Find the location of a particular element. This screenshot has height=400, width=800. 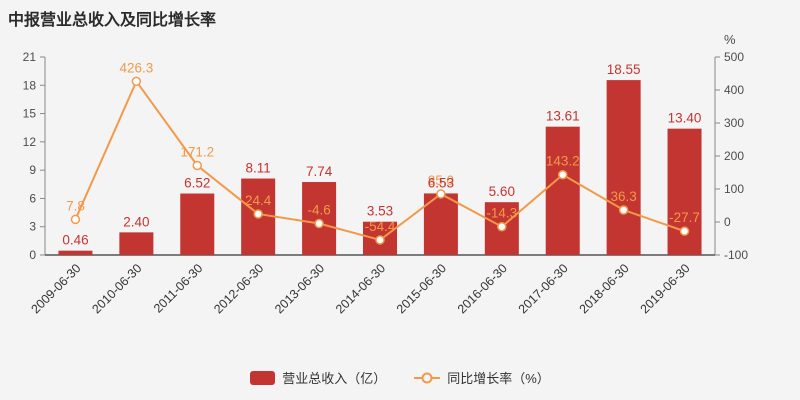

svg-text: 2019-06-30 is located at coordinates (665, 288).